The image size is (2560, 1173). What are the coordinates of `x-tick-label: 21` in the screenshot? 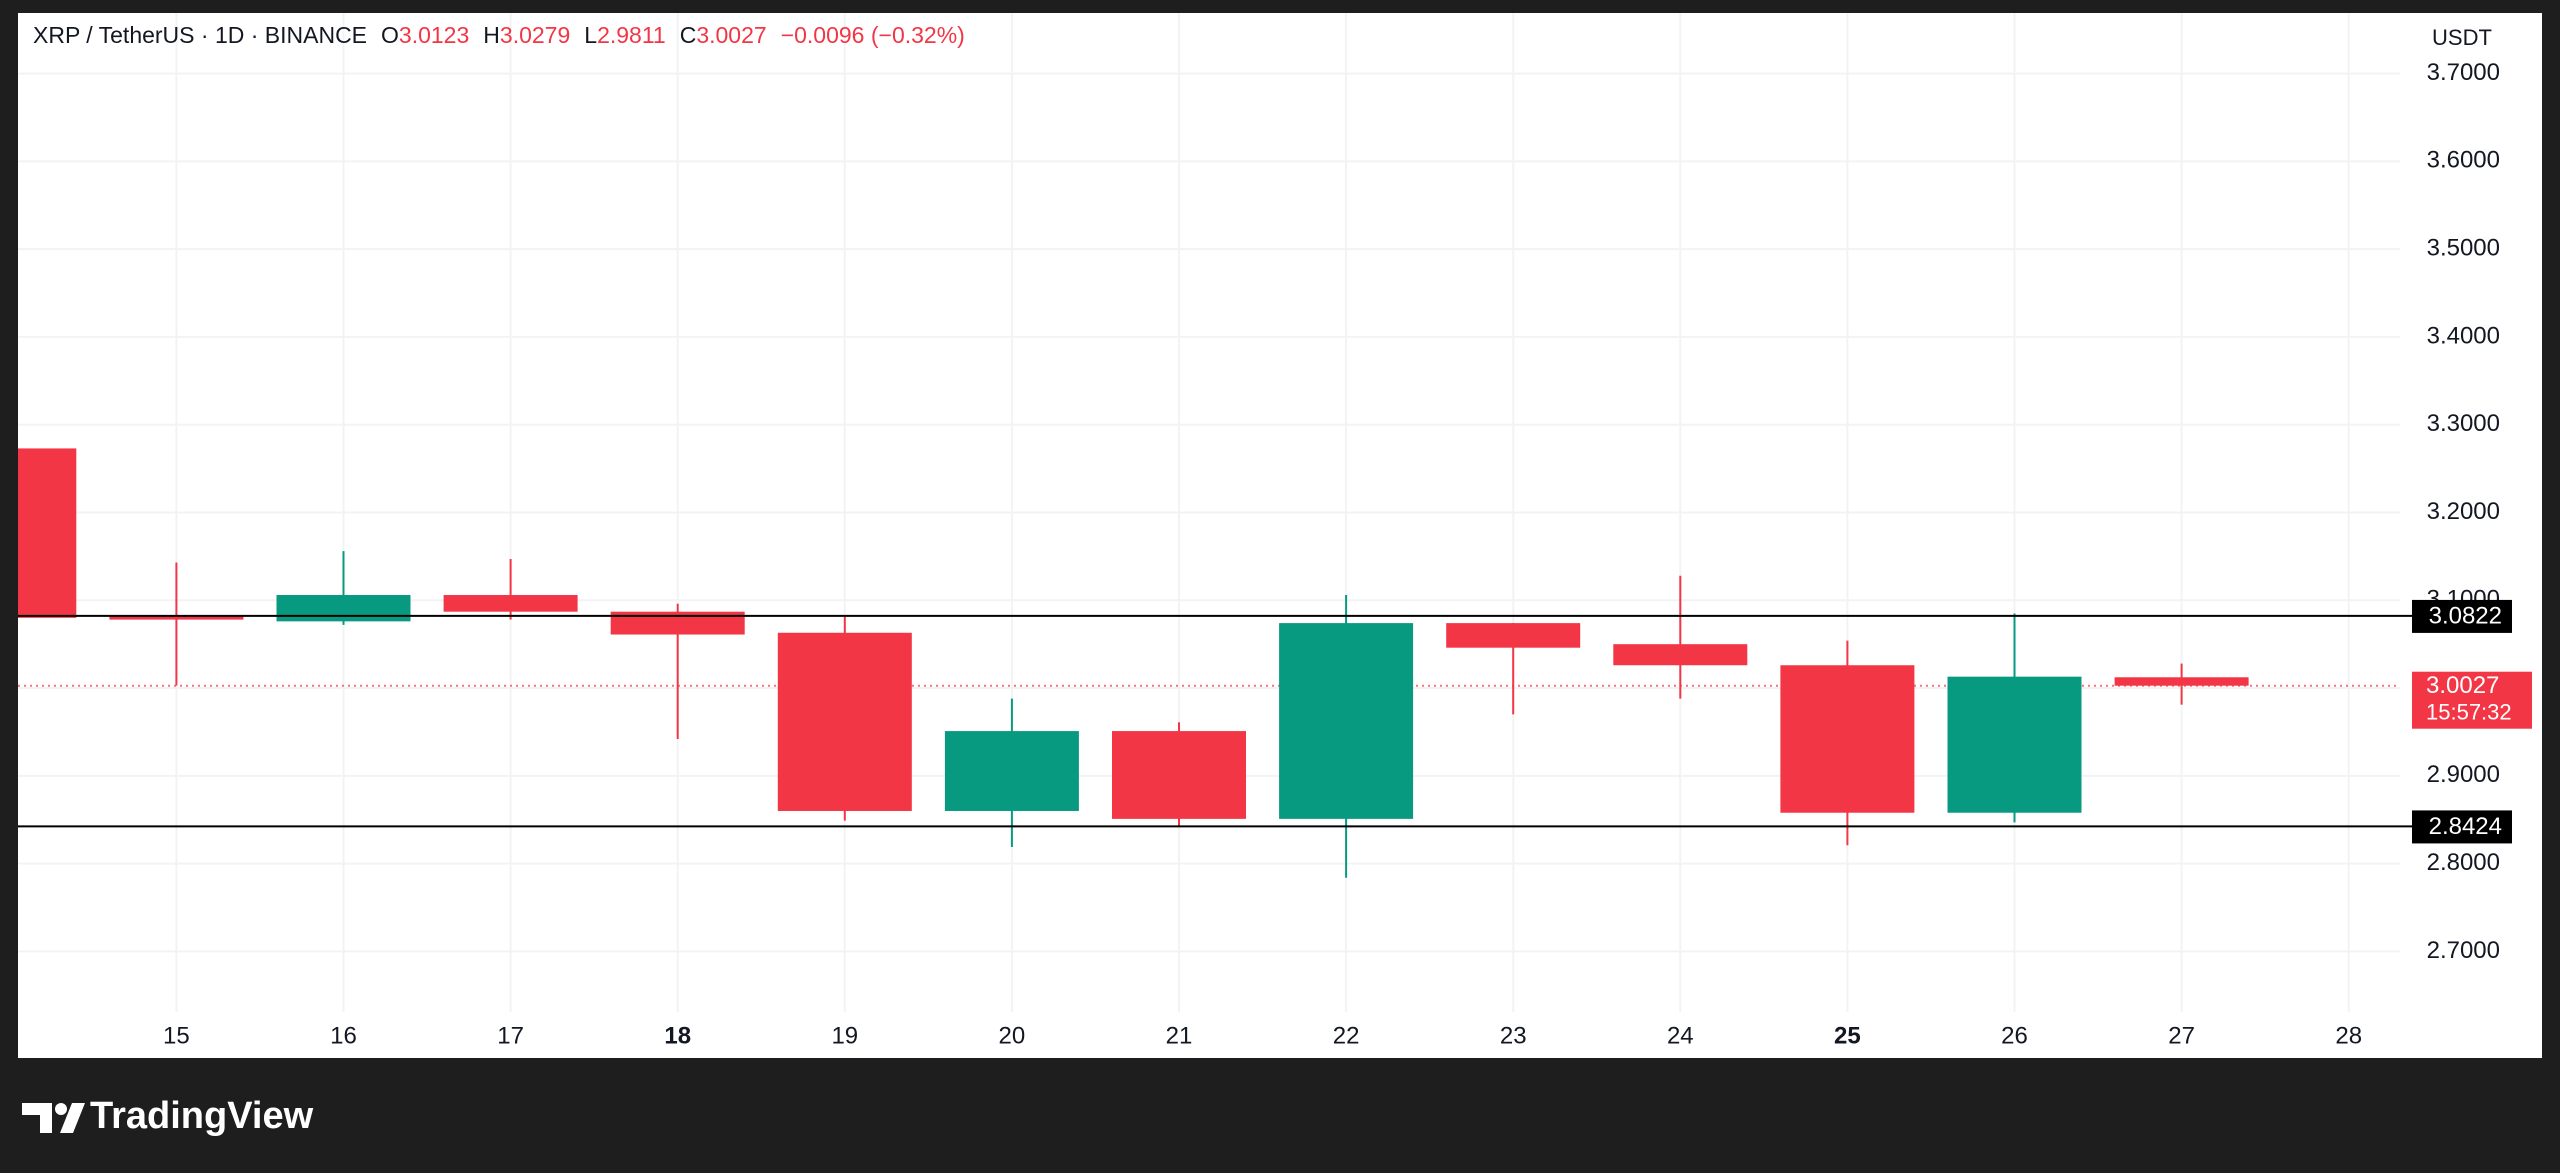 It's located at (1179, 1035).